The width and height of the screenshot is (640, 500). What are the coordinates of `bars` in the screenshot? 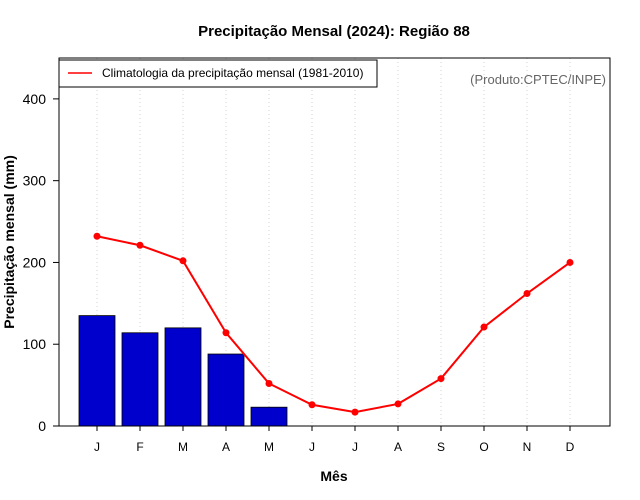 It's located at (183, 371).